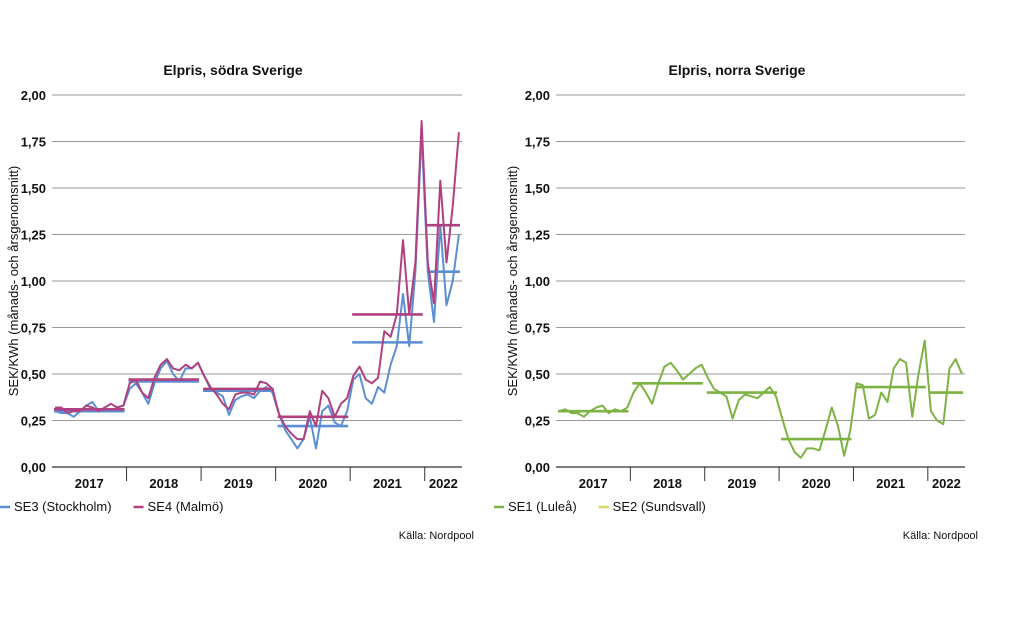 The image size is (1024, 619). Describe the element at coordinates (542, 506) in the screenshot. I see `legend-label: SE1 (Luleå)` at that location.